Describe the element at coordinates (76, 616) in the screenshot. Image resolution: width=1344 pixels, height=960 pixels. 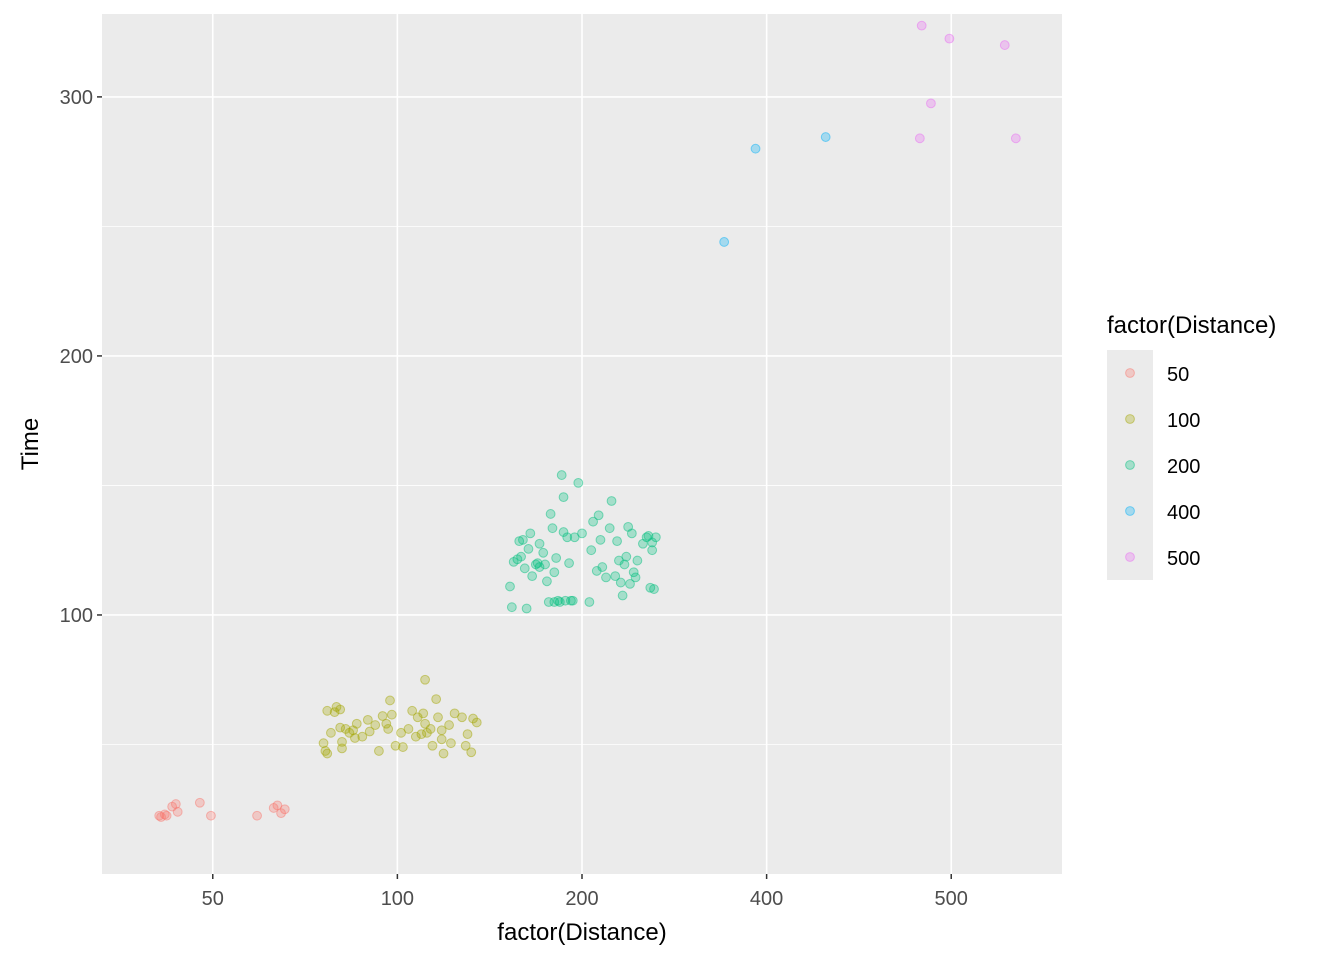
I see `y-tick-label: 100` at that location.